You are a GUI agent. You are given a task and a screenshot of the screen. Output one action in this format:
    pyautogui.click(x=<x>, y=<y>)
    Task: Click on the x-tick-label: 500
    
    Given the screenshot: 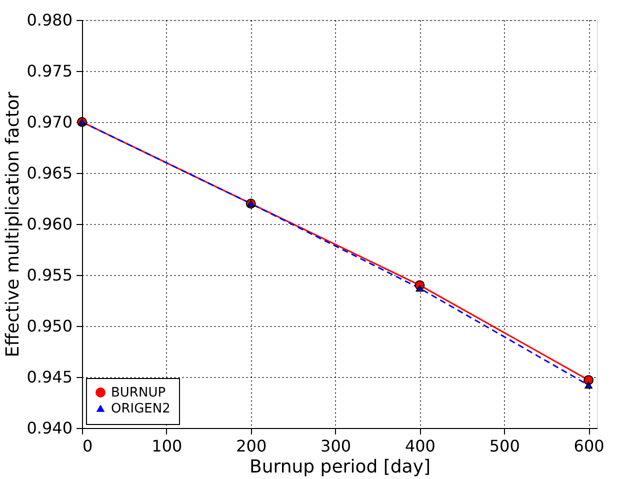 What is the action you would take?
    pyautogui.click(x=504, y=446)
    